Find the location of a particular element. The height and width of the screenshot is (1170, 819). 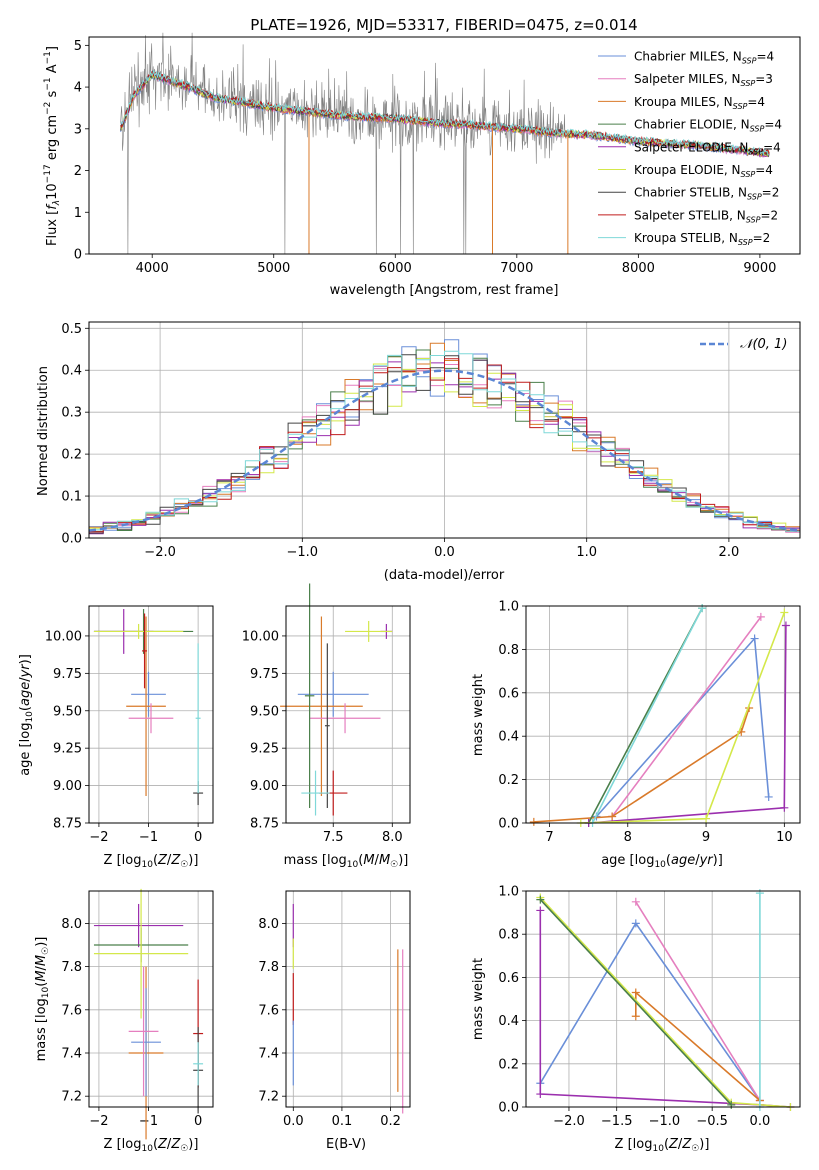

x-tick-label: 8 is located at coordinates (628, 837).